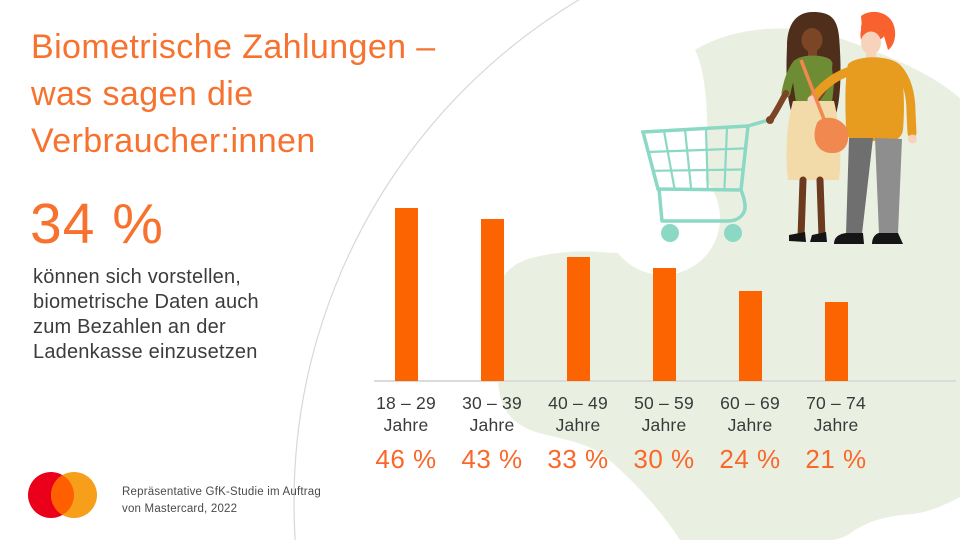 This screenshot has width=960, height=540. Describe the element at coordinates (492, 459) in the screenshot. I see `percent-label: 43 %` at that location.